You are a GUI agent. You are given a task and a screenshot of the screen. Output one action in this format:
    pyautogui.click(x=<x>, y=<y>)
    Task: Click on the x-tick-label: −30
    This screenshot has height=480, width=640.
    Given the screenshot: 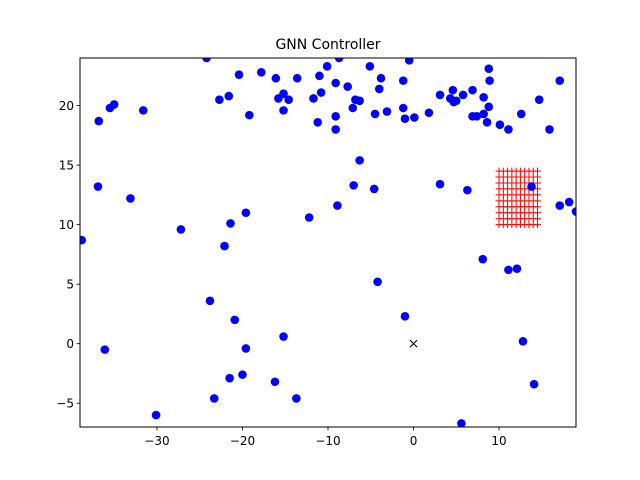 What is the action you would take?
    pyautogui.click(x=156, y=441)
    